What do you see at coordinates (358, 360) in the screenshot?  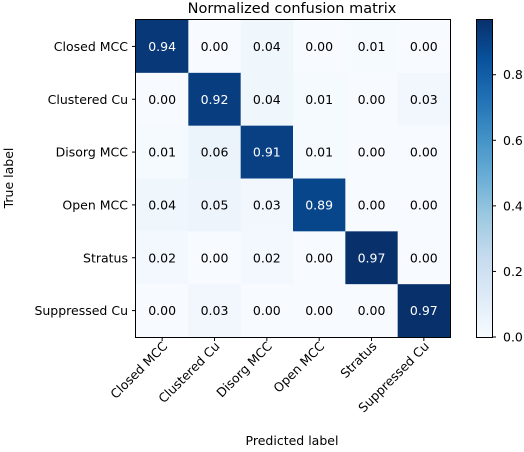 I see `x-tick-label: Stratus` at bounding box center [358, 360].